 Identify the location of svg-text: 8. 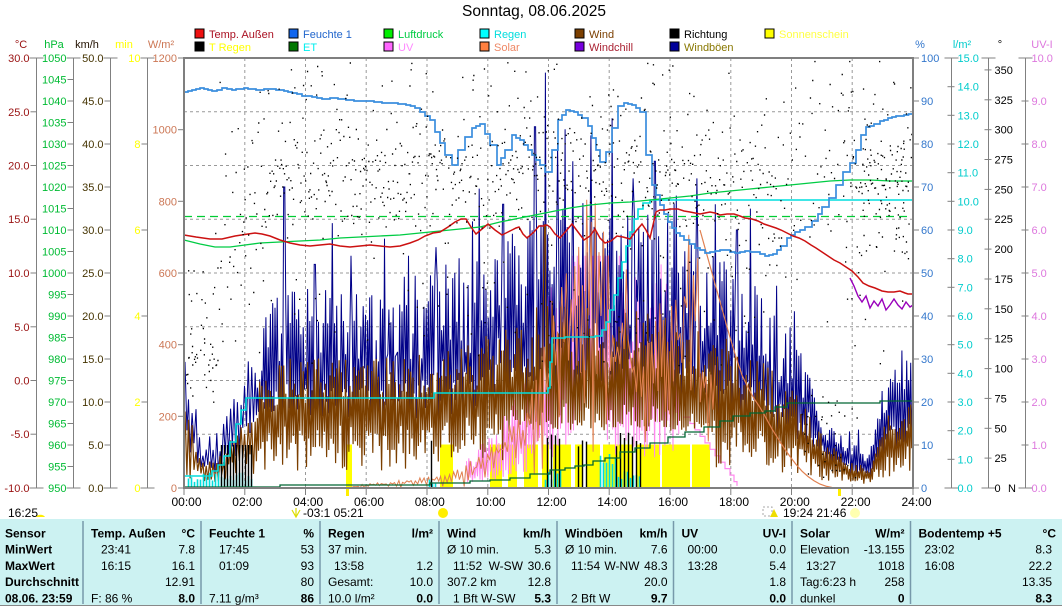
(137, 145).